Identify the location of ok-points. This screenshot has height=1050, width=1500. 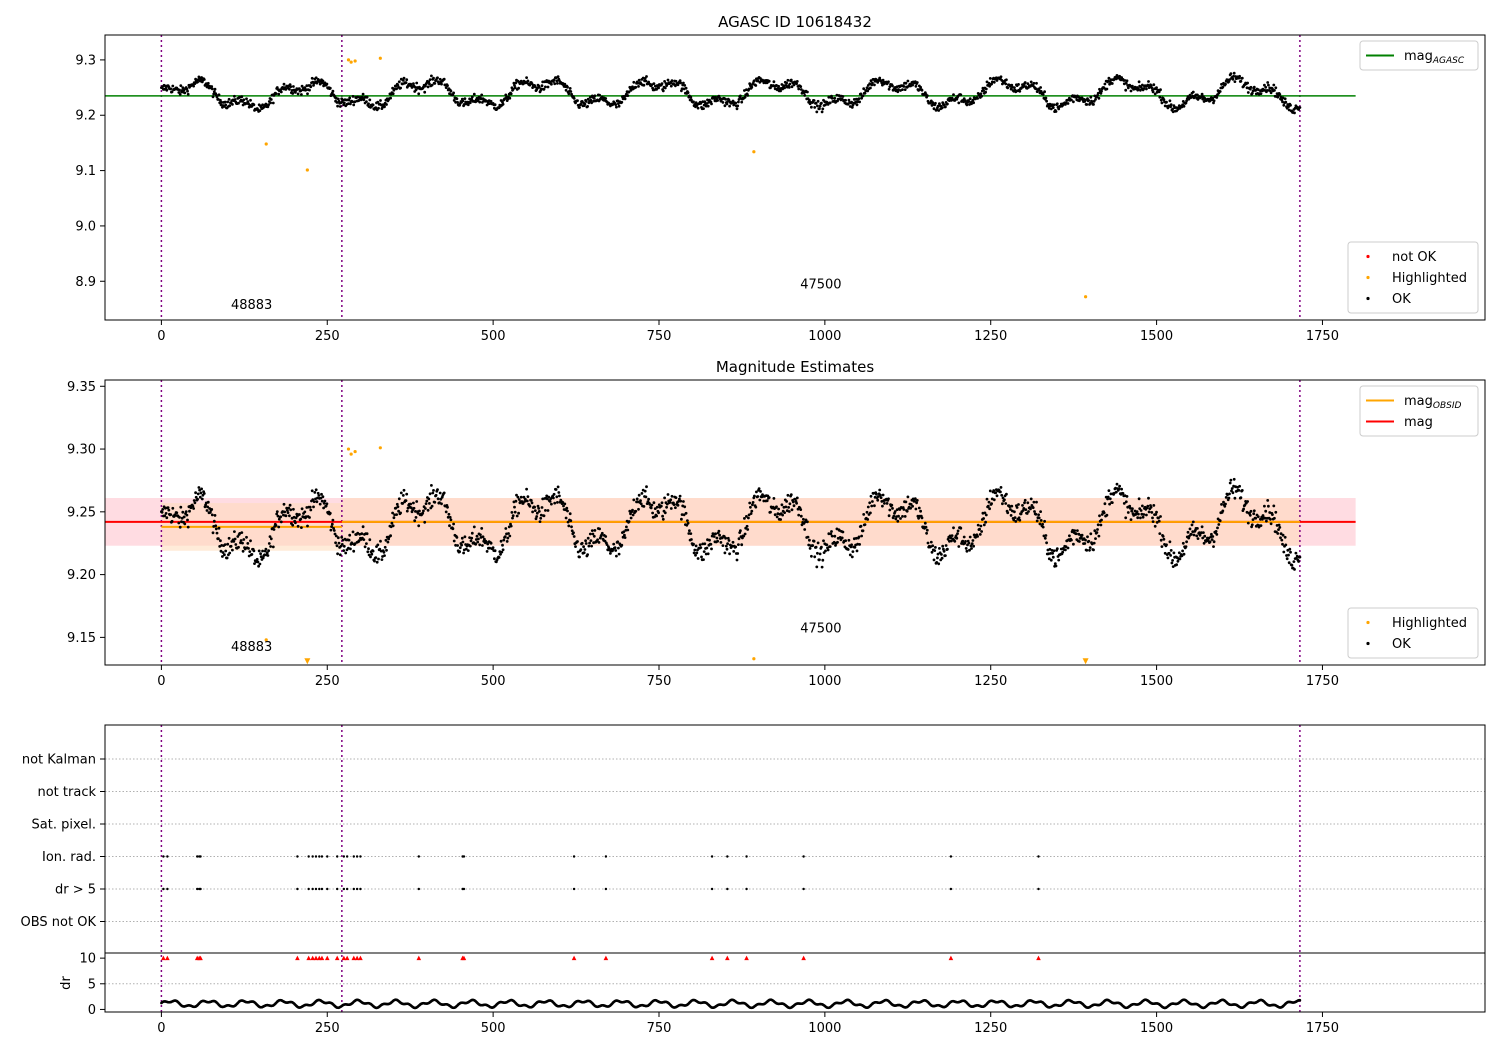
(731, 93).